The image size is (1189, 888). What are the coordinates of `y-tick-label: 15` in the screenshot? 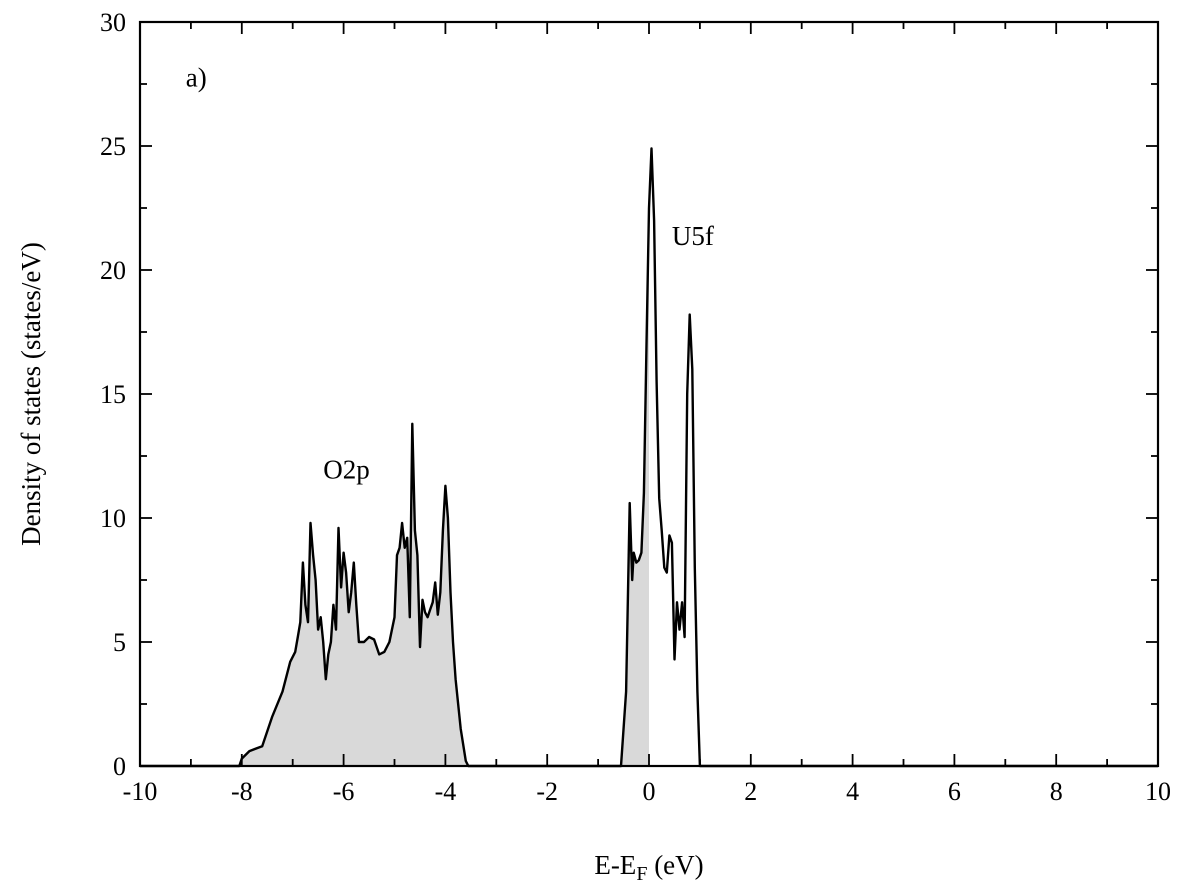 It's located at (113, 394).